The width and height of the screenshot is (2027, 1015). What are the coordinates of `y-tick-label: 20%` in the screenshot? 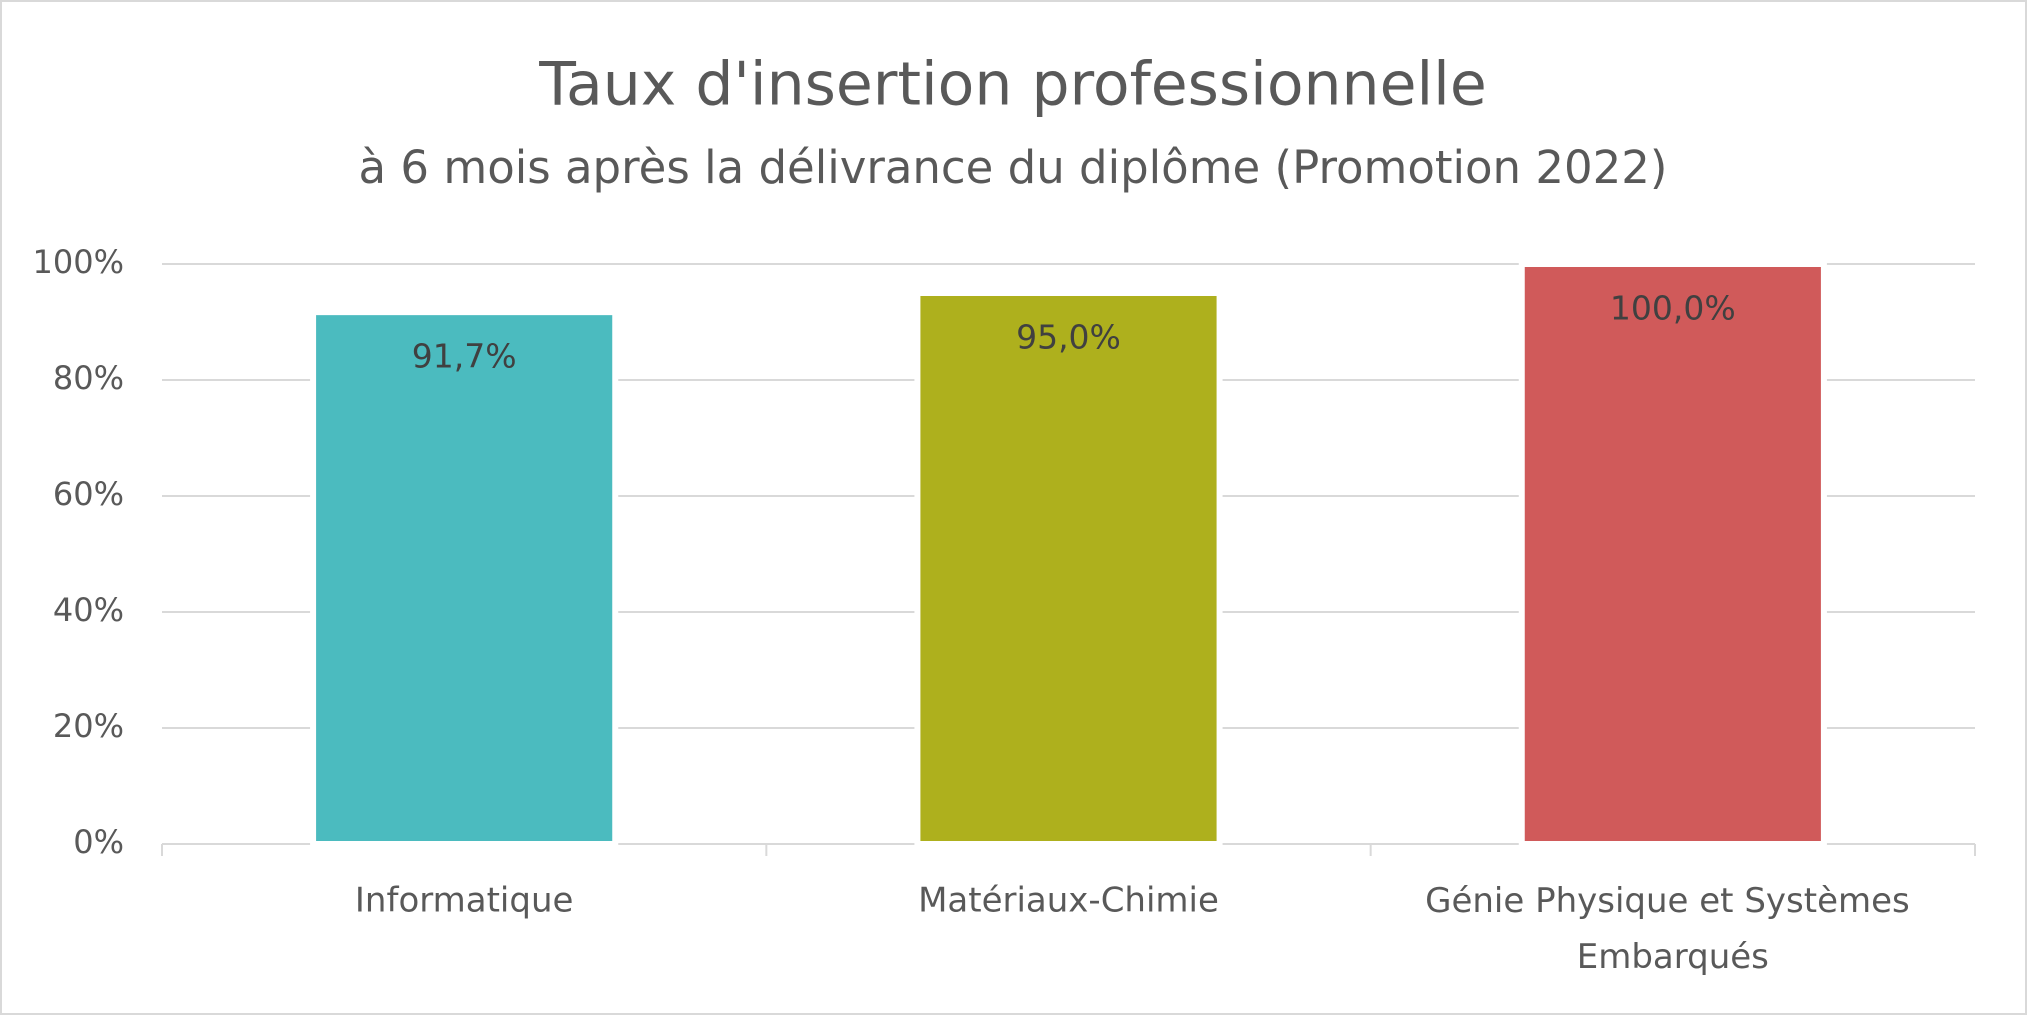 It's located at (88, 726).